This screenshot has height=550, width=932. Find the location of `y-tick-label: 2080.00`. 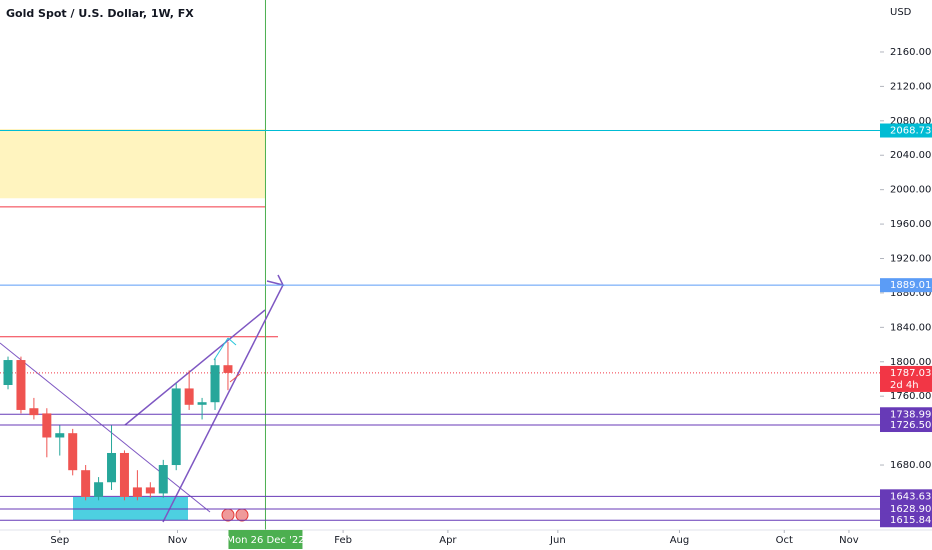

y-tick-label: 2080.00 is located at coordinates (910, 121).